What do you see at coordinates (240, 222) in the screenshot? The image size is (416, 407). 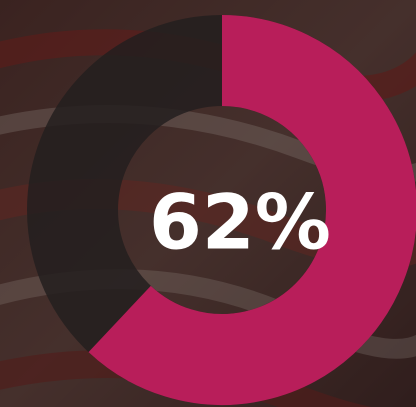 I see `value-label: 62%` at bounding box center [240, 222].